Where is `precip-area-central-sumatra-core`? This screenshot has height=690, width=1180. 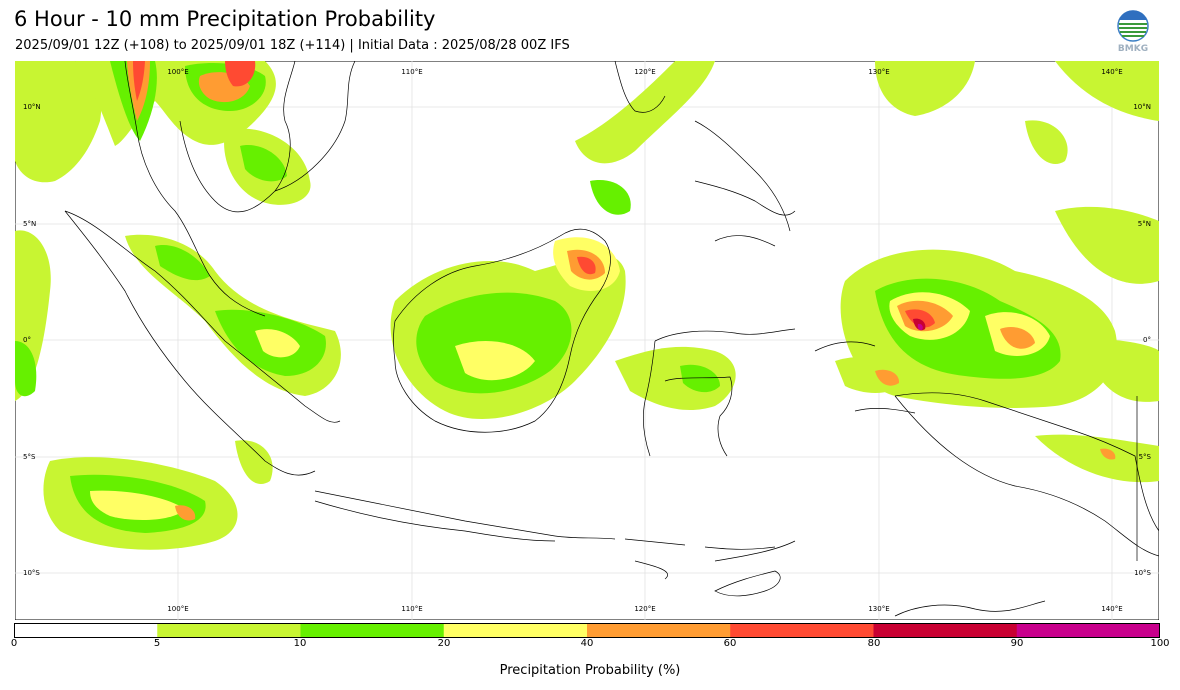
precip-area-central-sumatra-core is located at coordinates (277, 343).